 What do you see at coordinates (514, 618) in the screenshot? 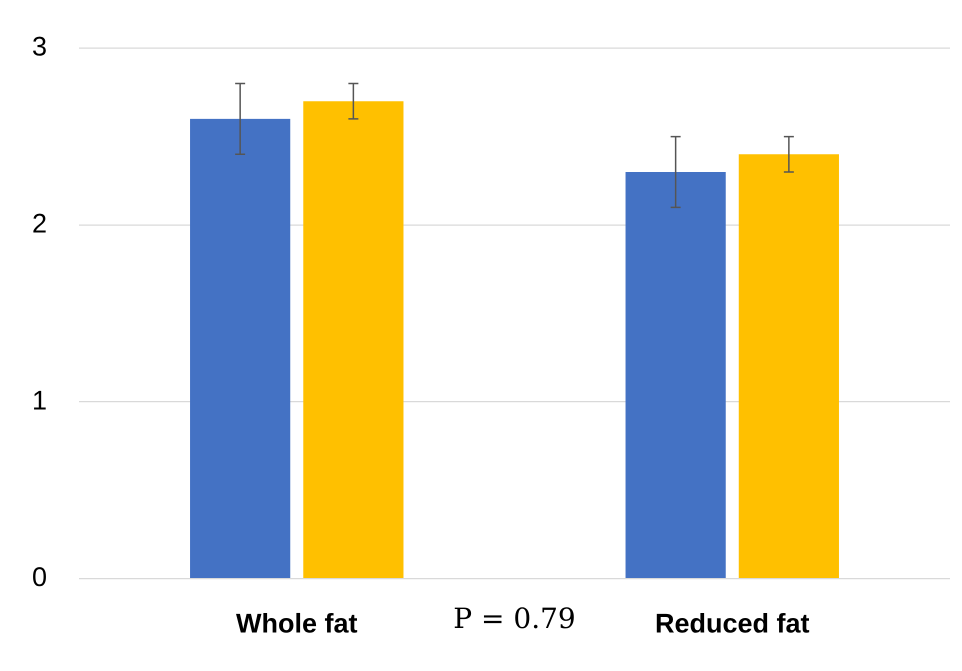
I see `text: P = 0.79` at bounding box center [514, 618].